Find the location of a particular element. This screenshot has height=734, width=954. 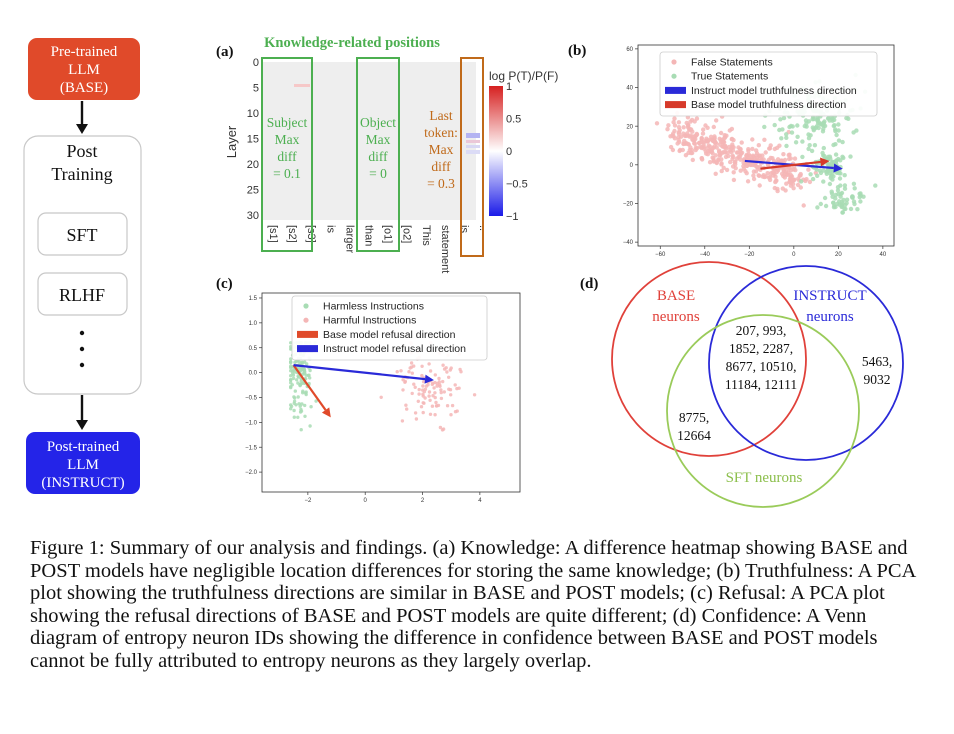

legend-entry: Instruct model truthfulness direction is located at coordinates (774, 91).